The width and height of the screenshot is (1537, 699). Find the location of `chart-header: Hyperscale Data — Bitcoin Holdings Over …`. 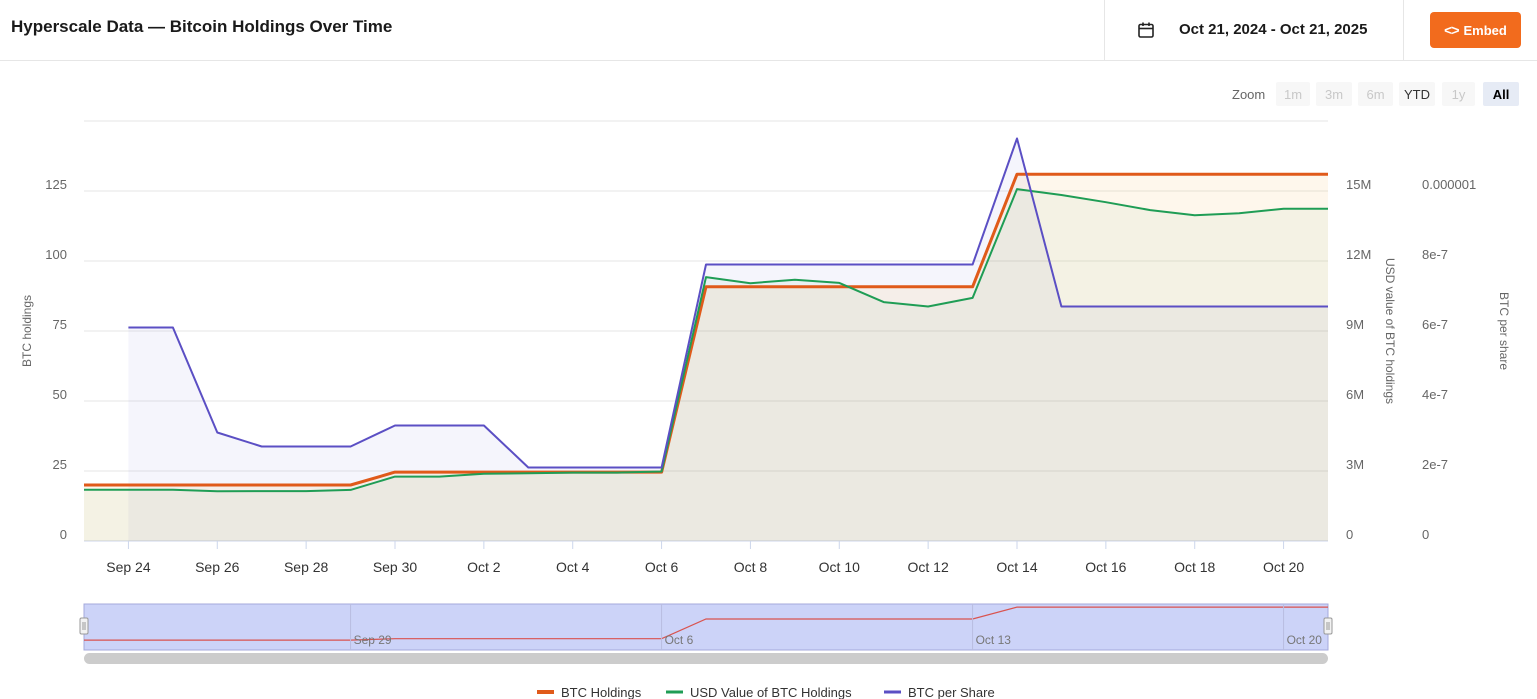

chart-header: Hyperscale Data — Bitcoin Holdings Over … is located at coordinates (768, 30).